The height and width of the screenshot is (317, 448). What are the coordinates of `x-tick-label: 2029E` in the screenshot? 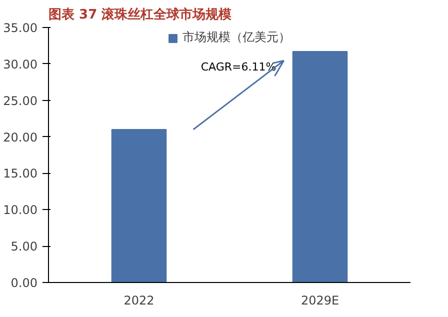 It's located at (320, 301).